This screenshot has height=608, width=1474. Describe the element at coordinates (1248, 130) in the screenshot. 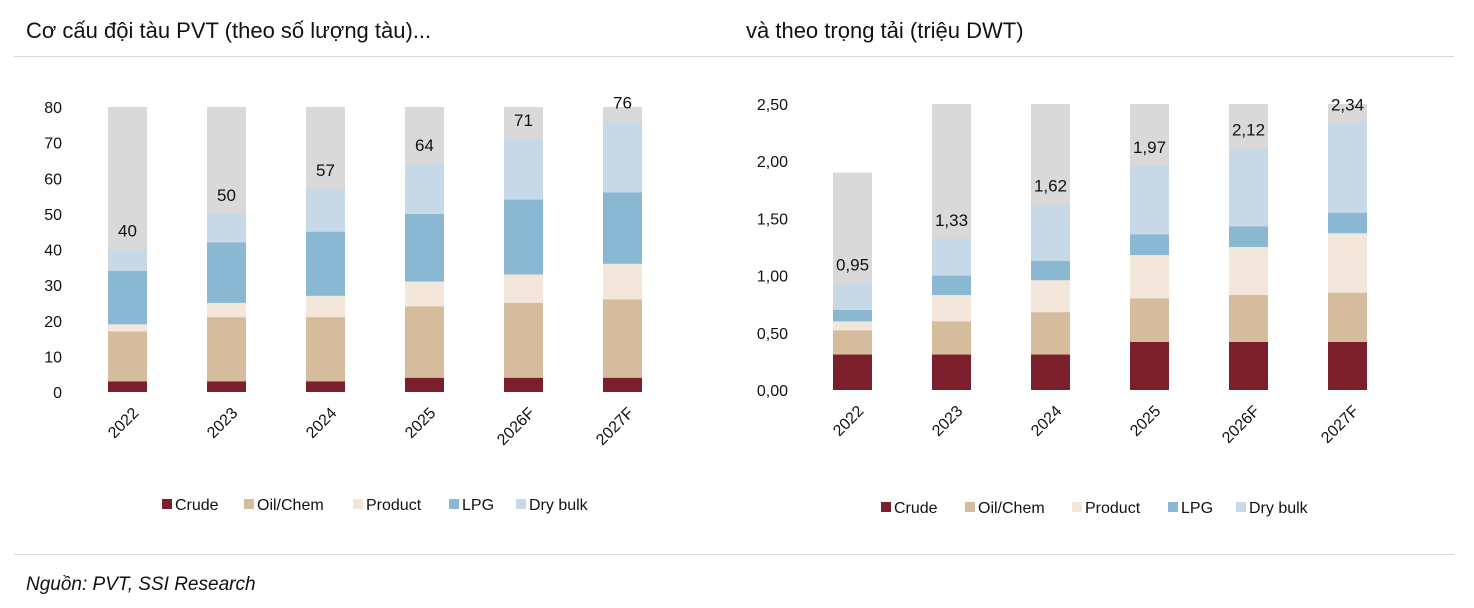

I see `dwt-total-label: 2,12` at that location.